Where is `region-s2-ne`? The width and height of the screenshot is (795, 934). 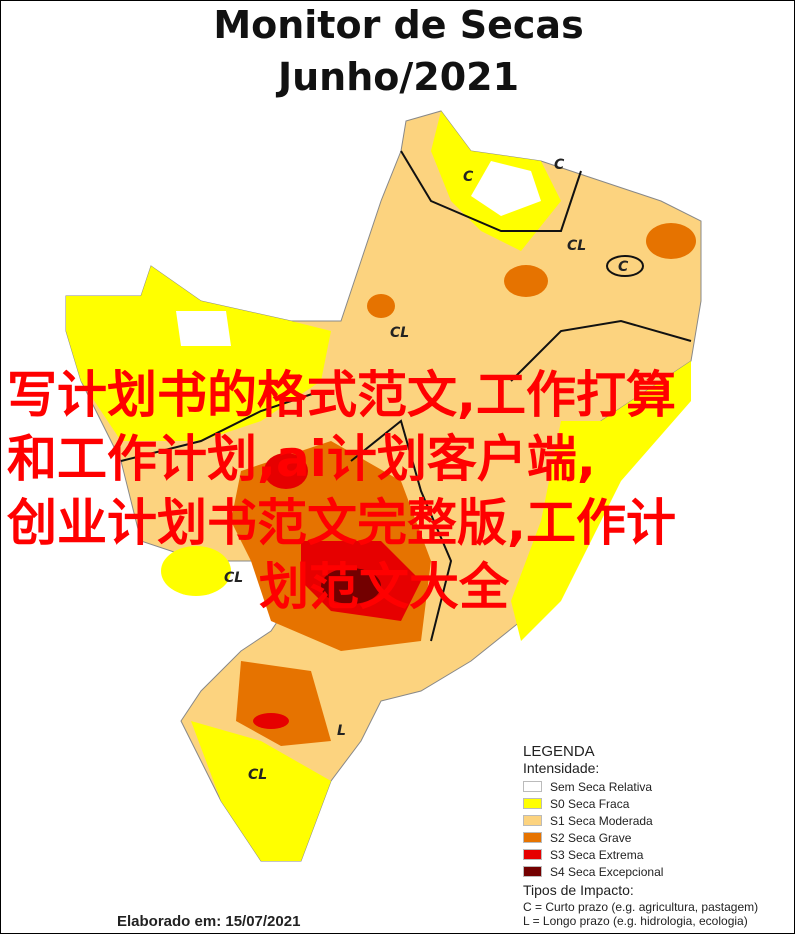 region-s2-ne is located at coordinates (671, 241).